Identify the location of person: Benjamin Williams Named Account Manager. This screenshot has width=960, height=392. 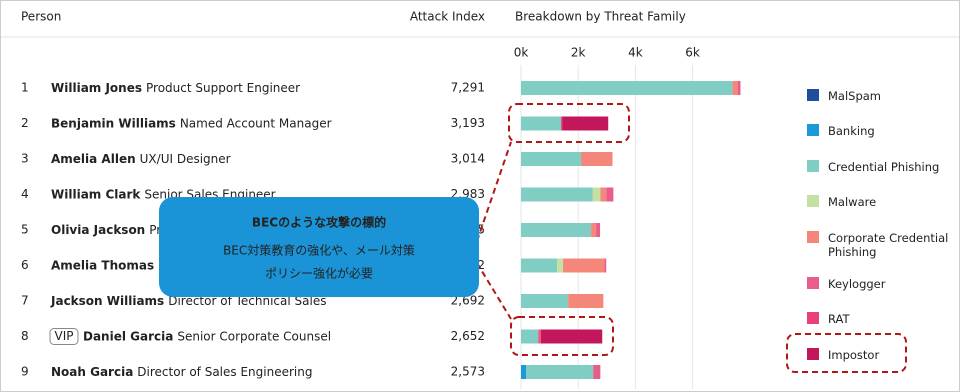
(191, 123).